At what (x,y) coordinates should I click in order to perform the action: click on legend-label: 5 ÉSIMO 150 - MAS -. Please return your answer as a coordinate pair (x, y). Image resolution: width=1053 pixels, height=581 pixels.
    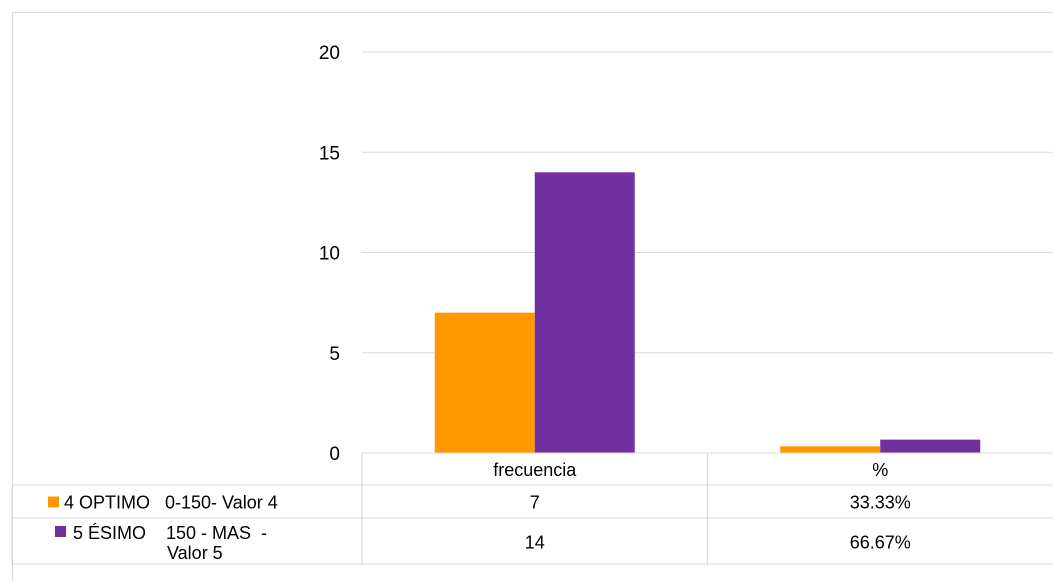
    Looking at the image, I should click on (170, 533).